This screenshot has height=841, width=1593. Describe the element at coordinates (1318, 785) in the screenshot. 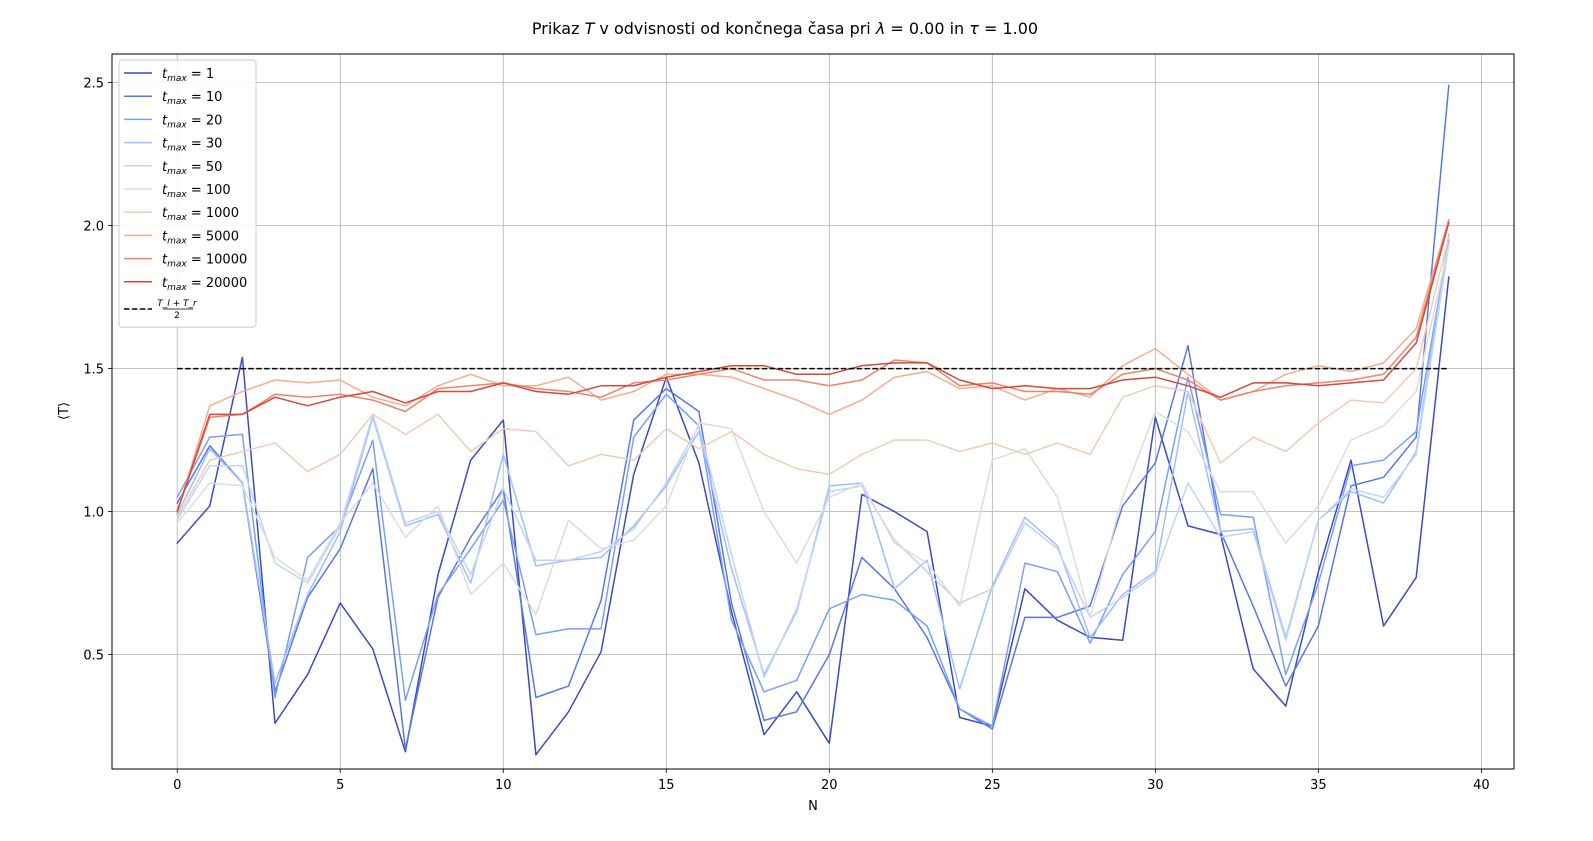

I see `x-tick-label: 35` at that location.